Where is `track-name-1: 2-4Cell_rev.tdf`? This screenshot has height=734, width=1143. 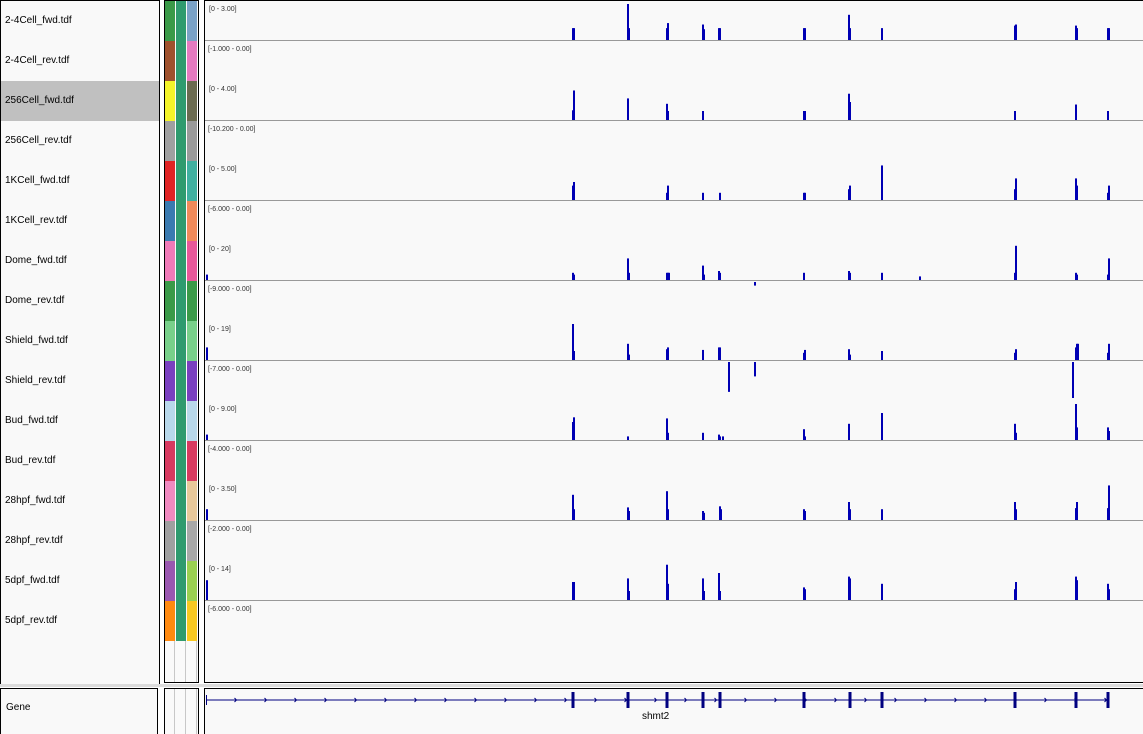 track-name-1: 2-4Cell_rev.tdf is located at coordinates (37, 60).